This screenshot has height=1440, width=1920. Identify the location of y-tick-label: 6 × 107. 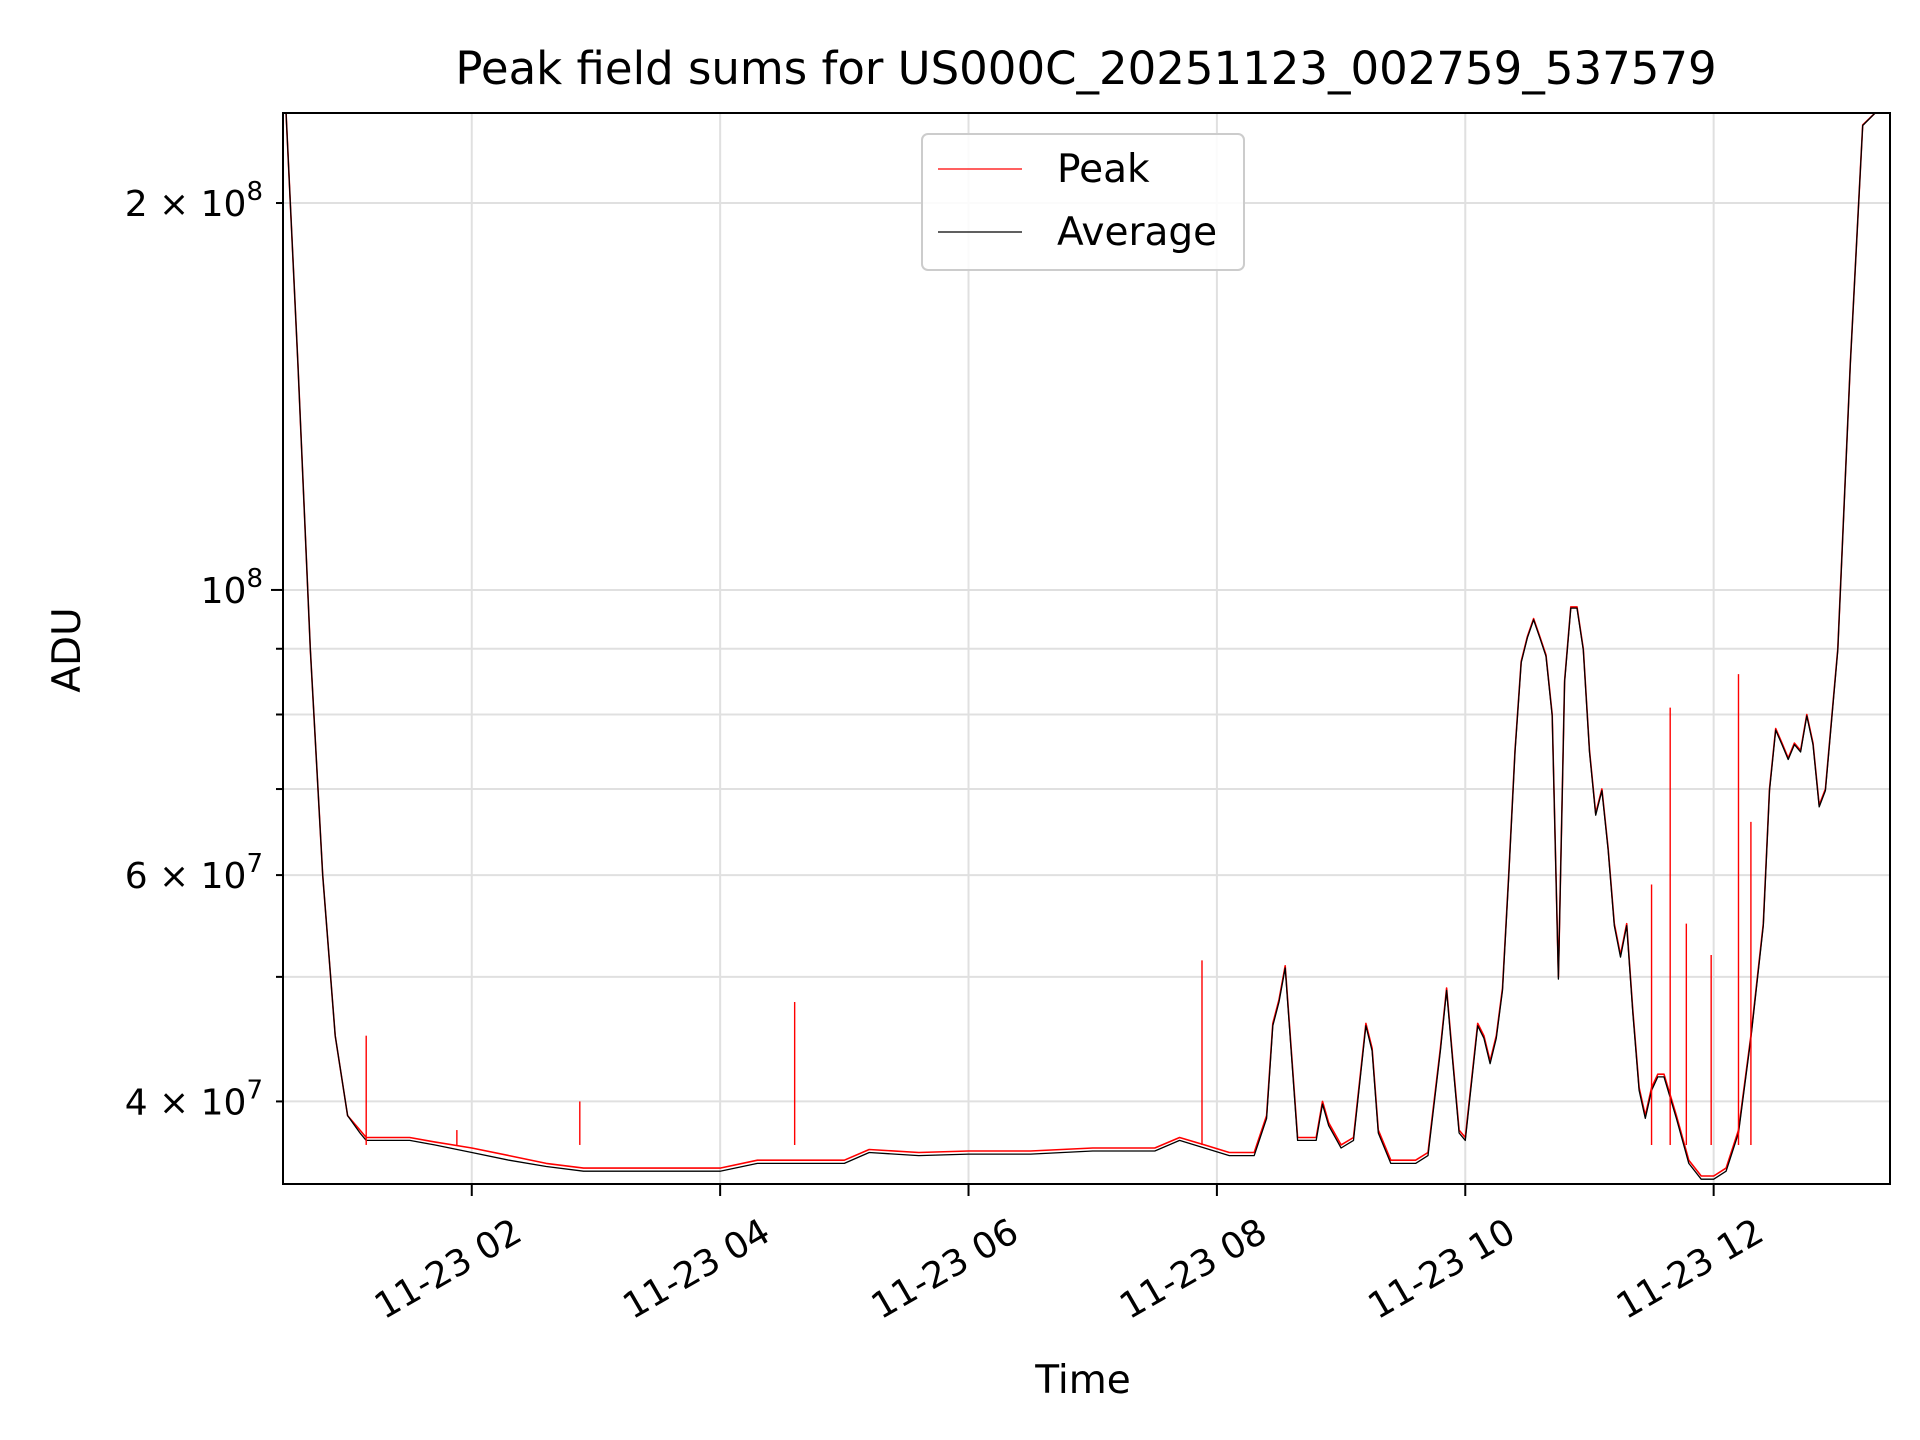
(194, 873).